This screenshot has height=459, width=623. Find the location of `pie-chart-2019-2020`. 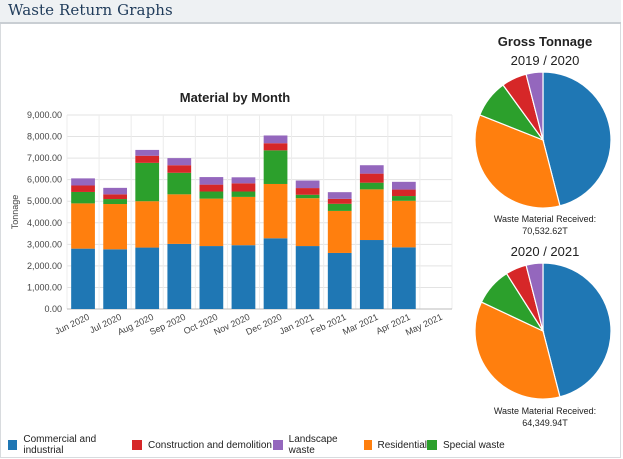

pie-chart-2019-2020 is located at coordinates (543, 140).